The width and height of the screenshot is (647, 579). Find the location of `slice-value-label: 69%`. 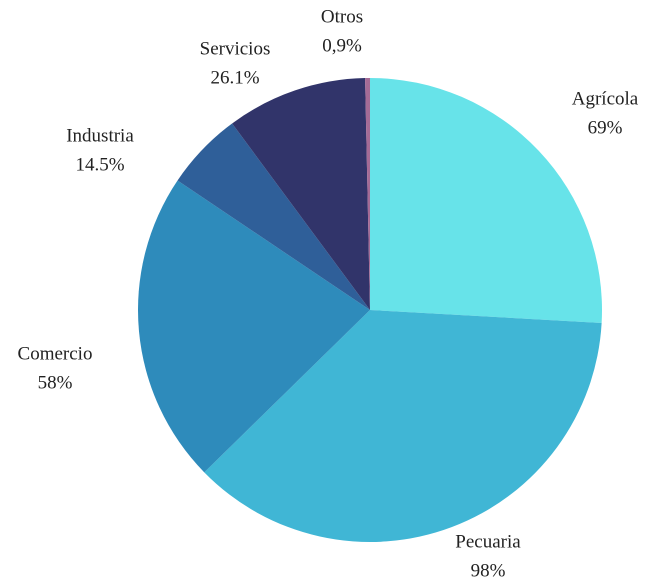

slice-value-label: 69% is located at coordinates (605, 127).